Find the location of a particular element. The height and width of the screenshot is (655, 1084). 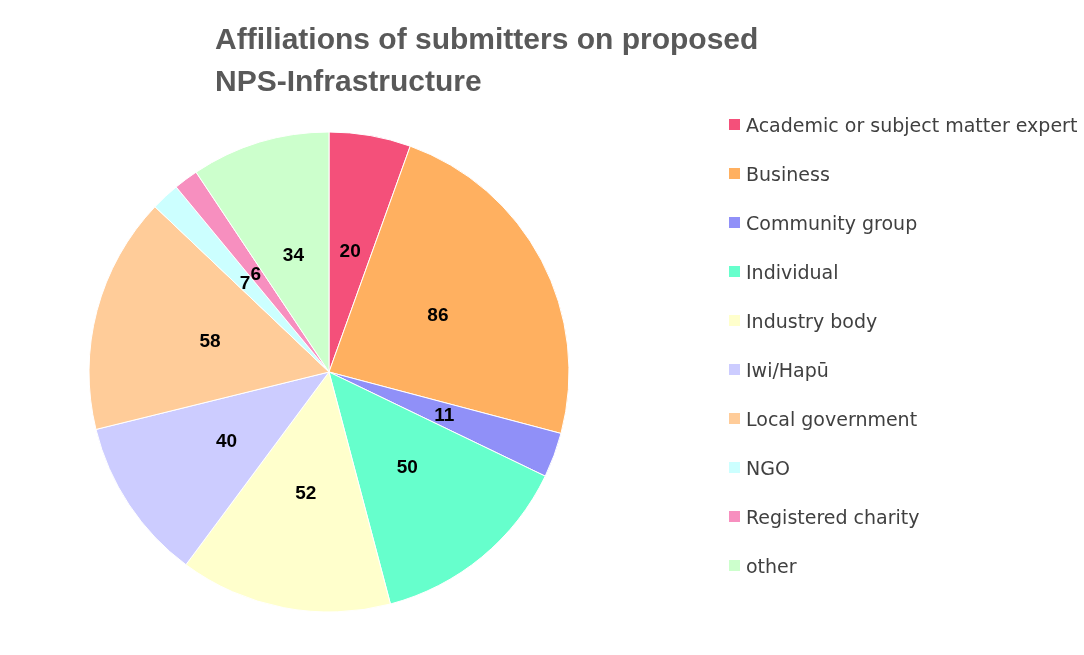

legend-label: Community group is located at coordinates (832, 222).